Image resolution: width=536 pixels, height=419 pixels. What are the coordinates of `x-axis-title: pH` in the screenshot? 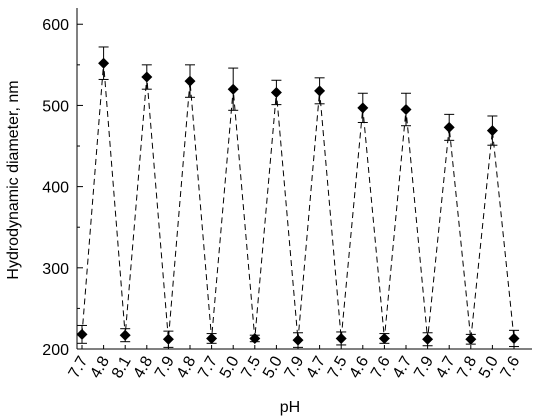 It's located at (290, 407).